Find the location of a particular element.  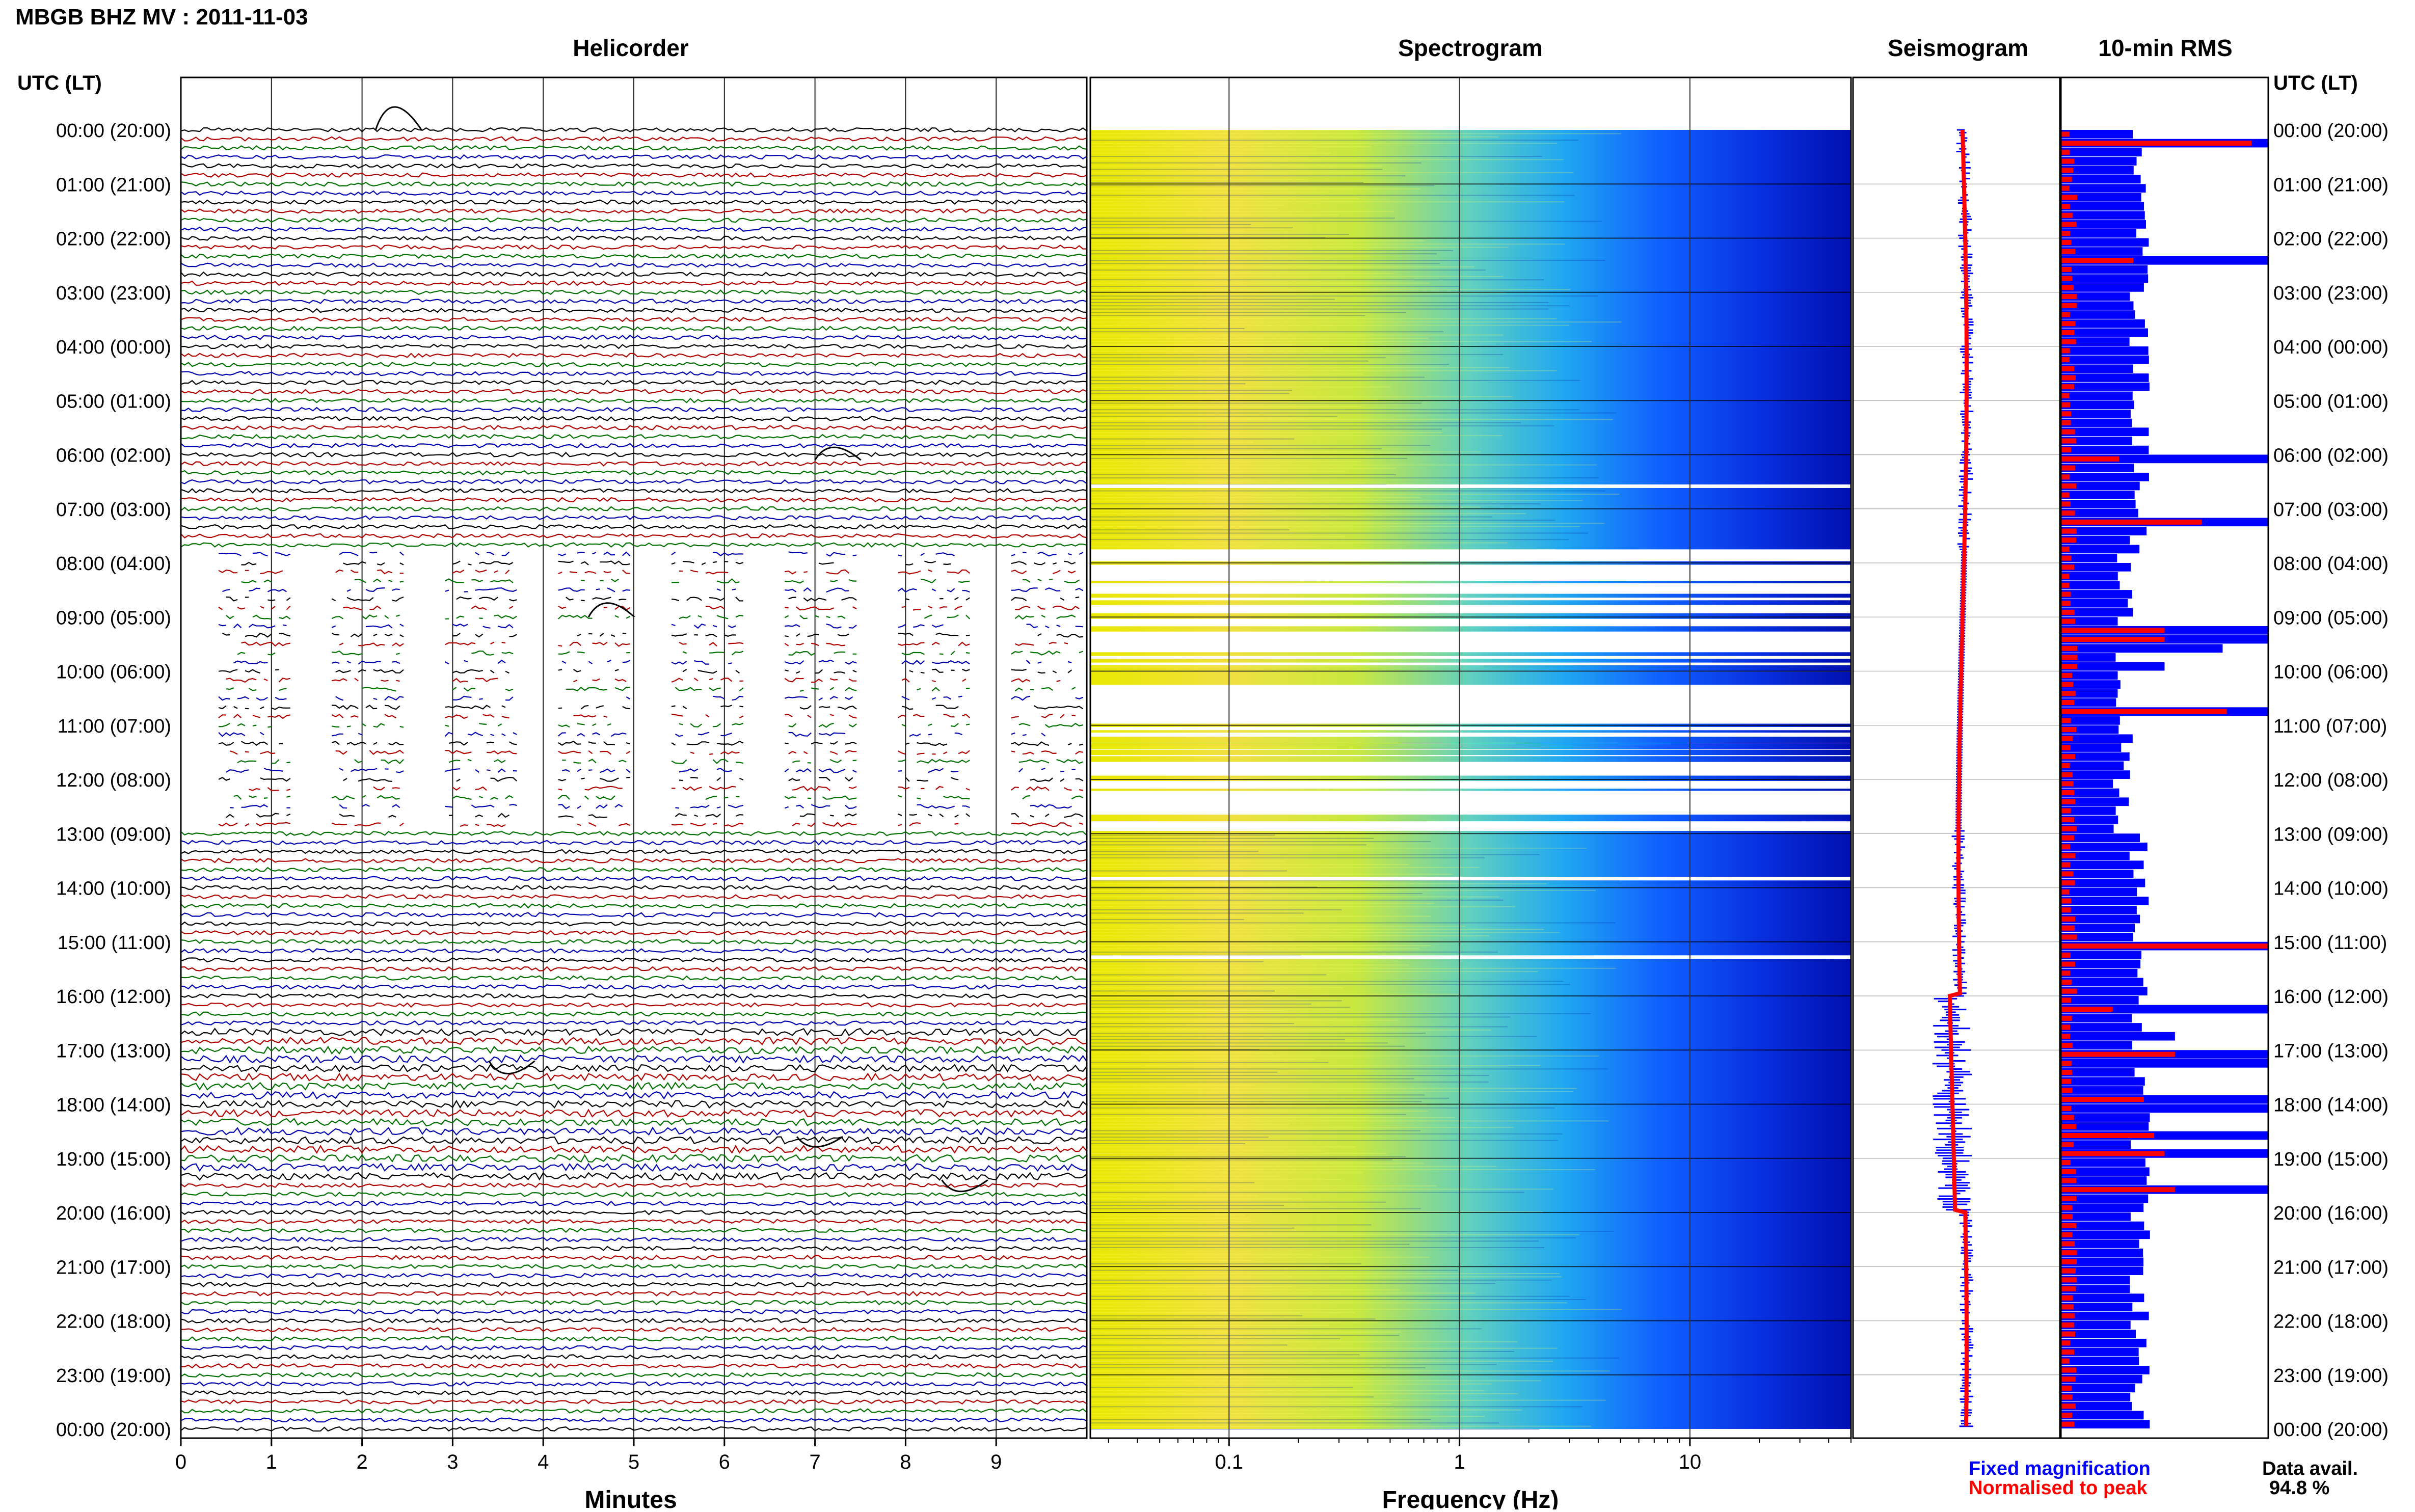

time-label-right: 20:00 (16:00) is located at coordinates (2331, 1213).